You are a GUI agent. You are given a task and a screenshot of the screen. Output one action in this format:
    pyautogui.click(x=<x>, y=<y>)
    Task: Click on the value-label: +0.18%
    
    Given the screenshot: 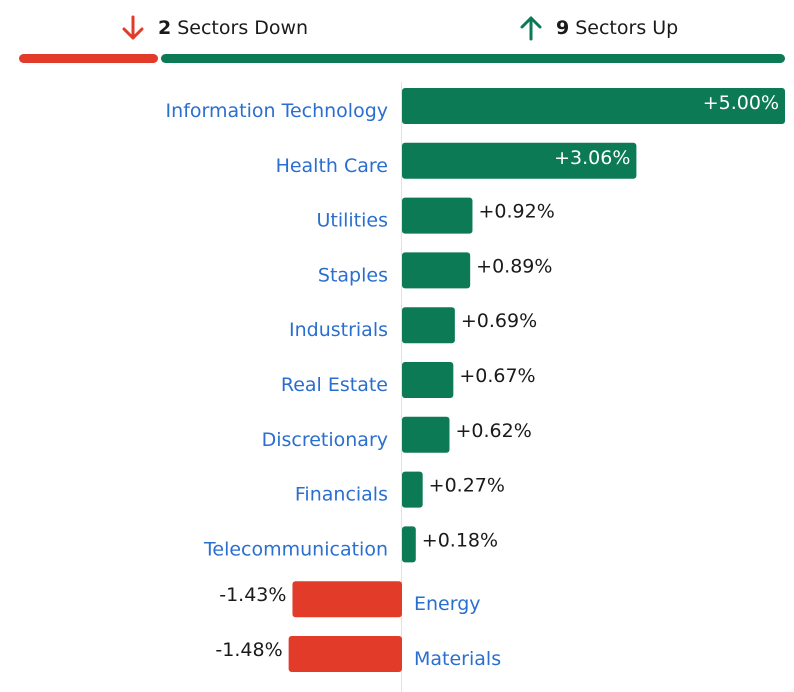 What is the action you would take?
    pyautogui.click(x=460, y=540)
    